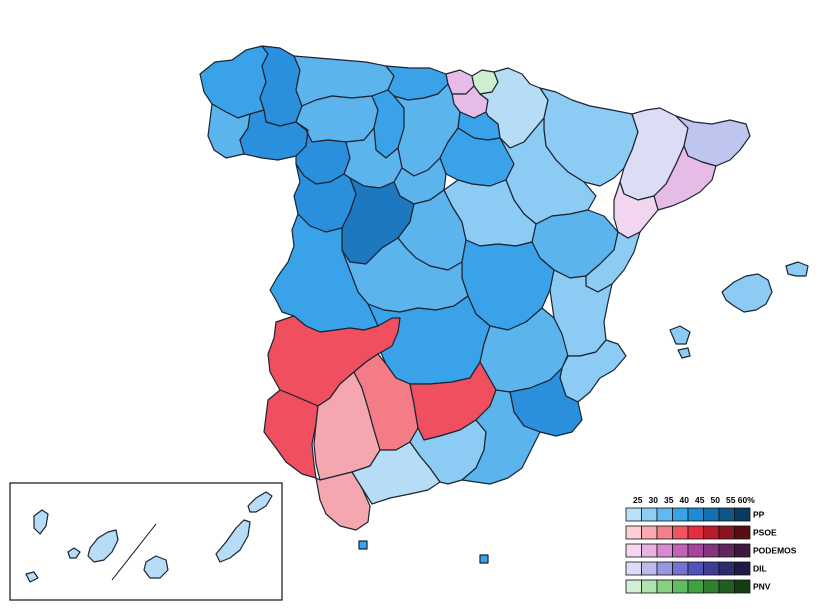  Describe the element at coordinates (233, 541) in the screenshot. I see `region-canarias-fuerteventura` at that location.